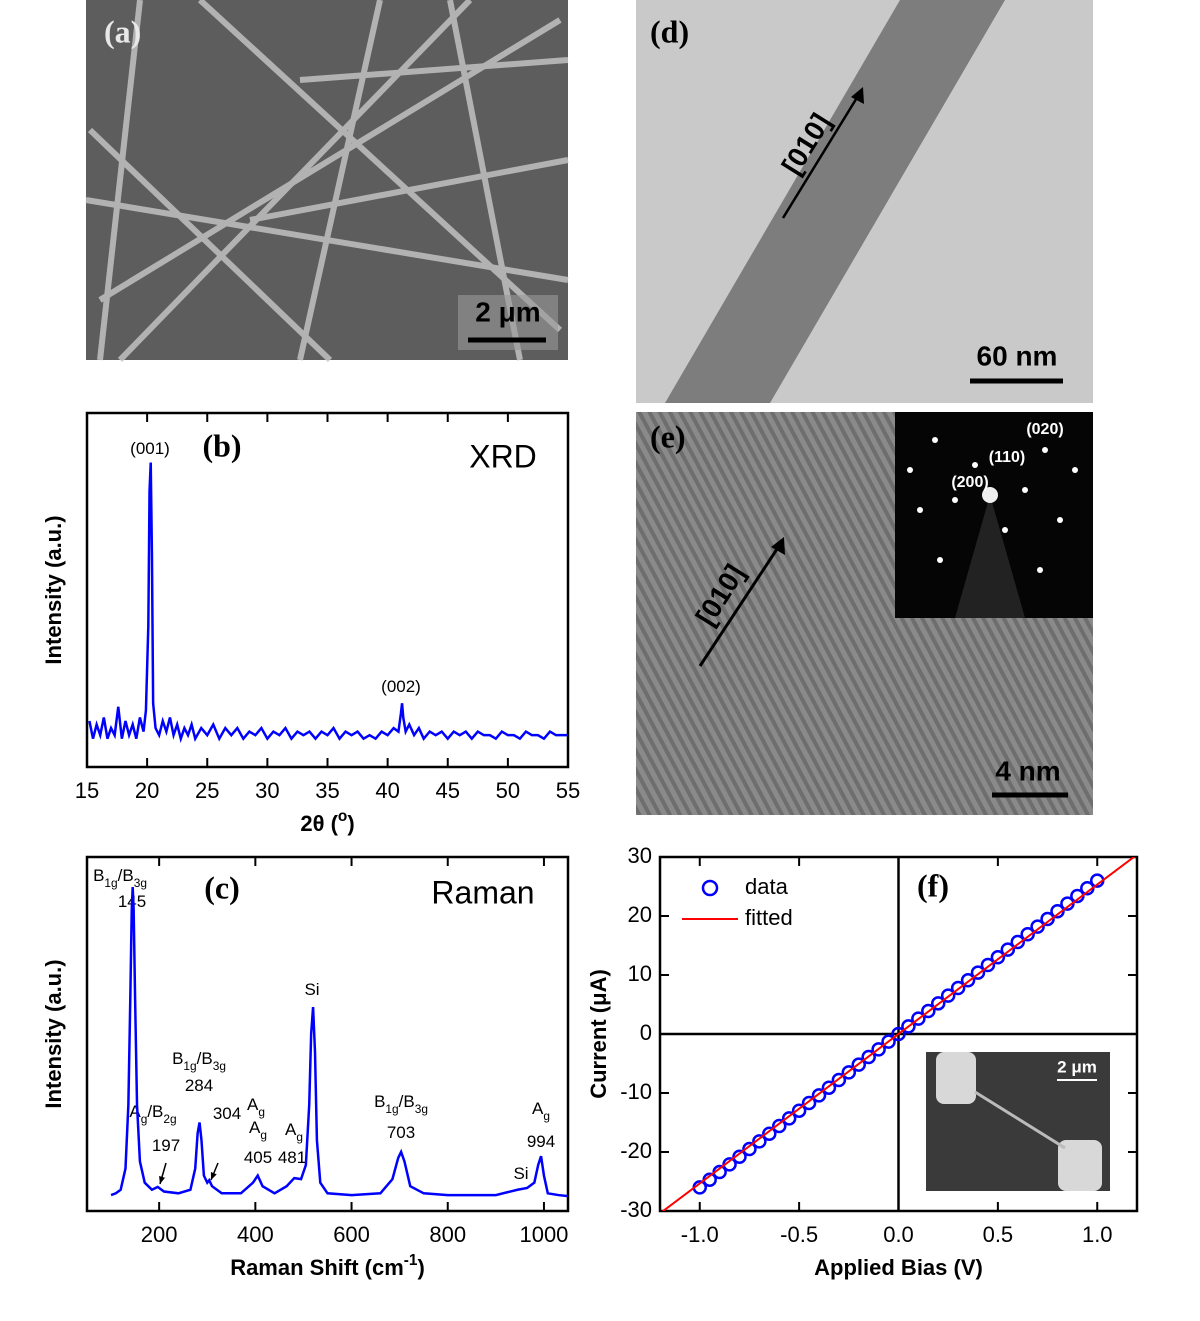 This screenshot has height=1321, width=1200. I want to click on annotation: (001), so click(150, 448).